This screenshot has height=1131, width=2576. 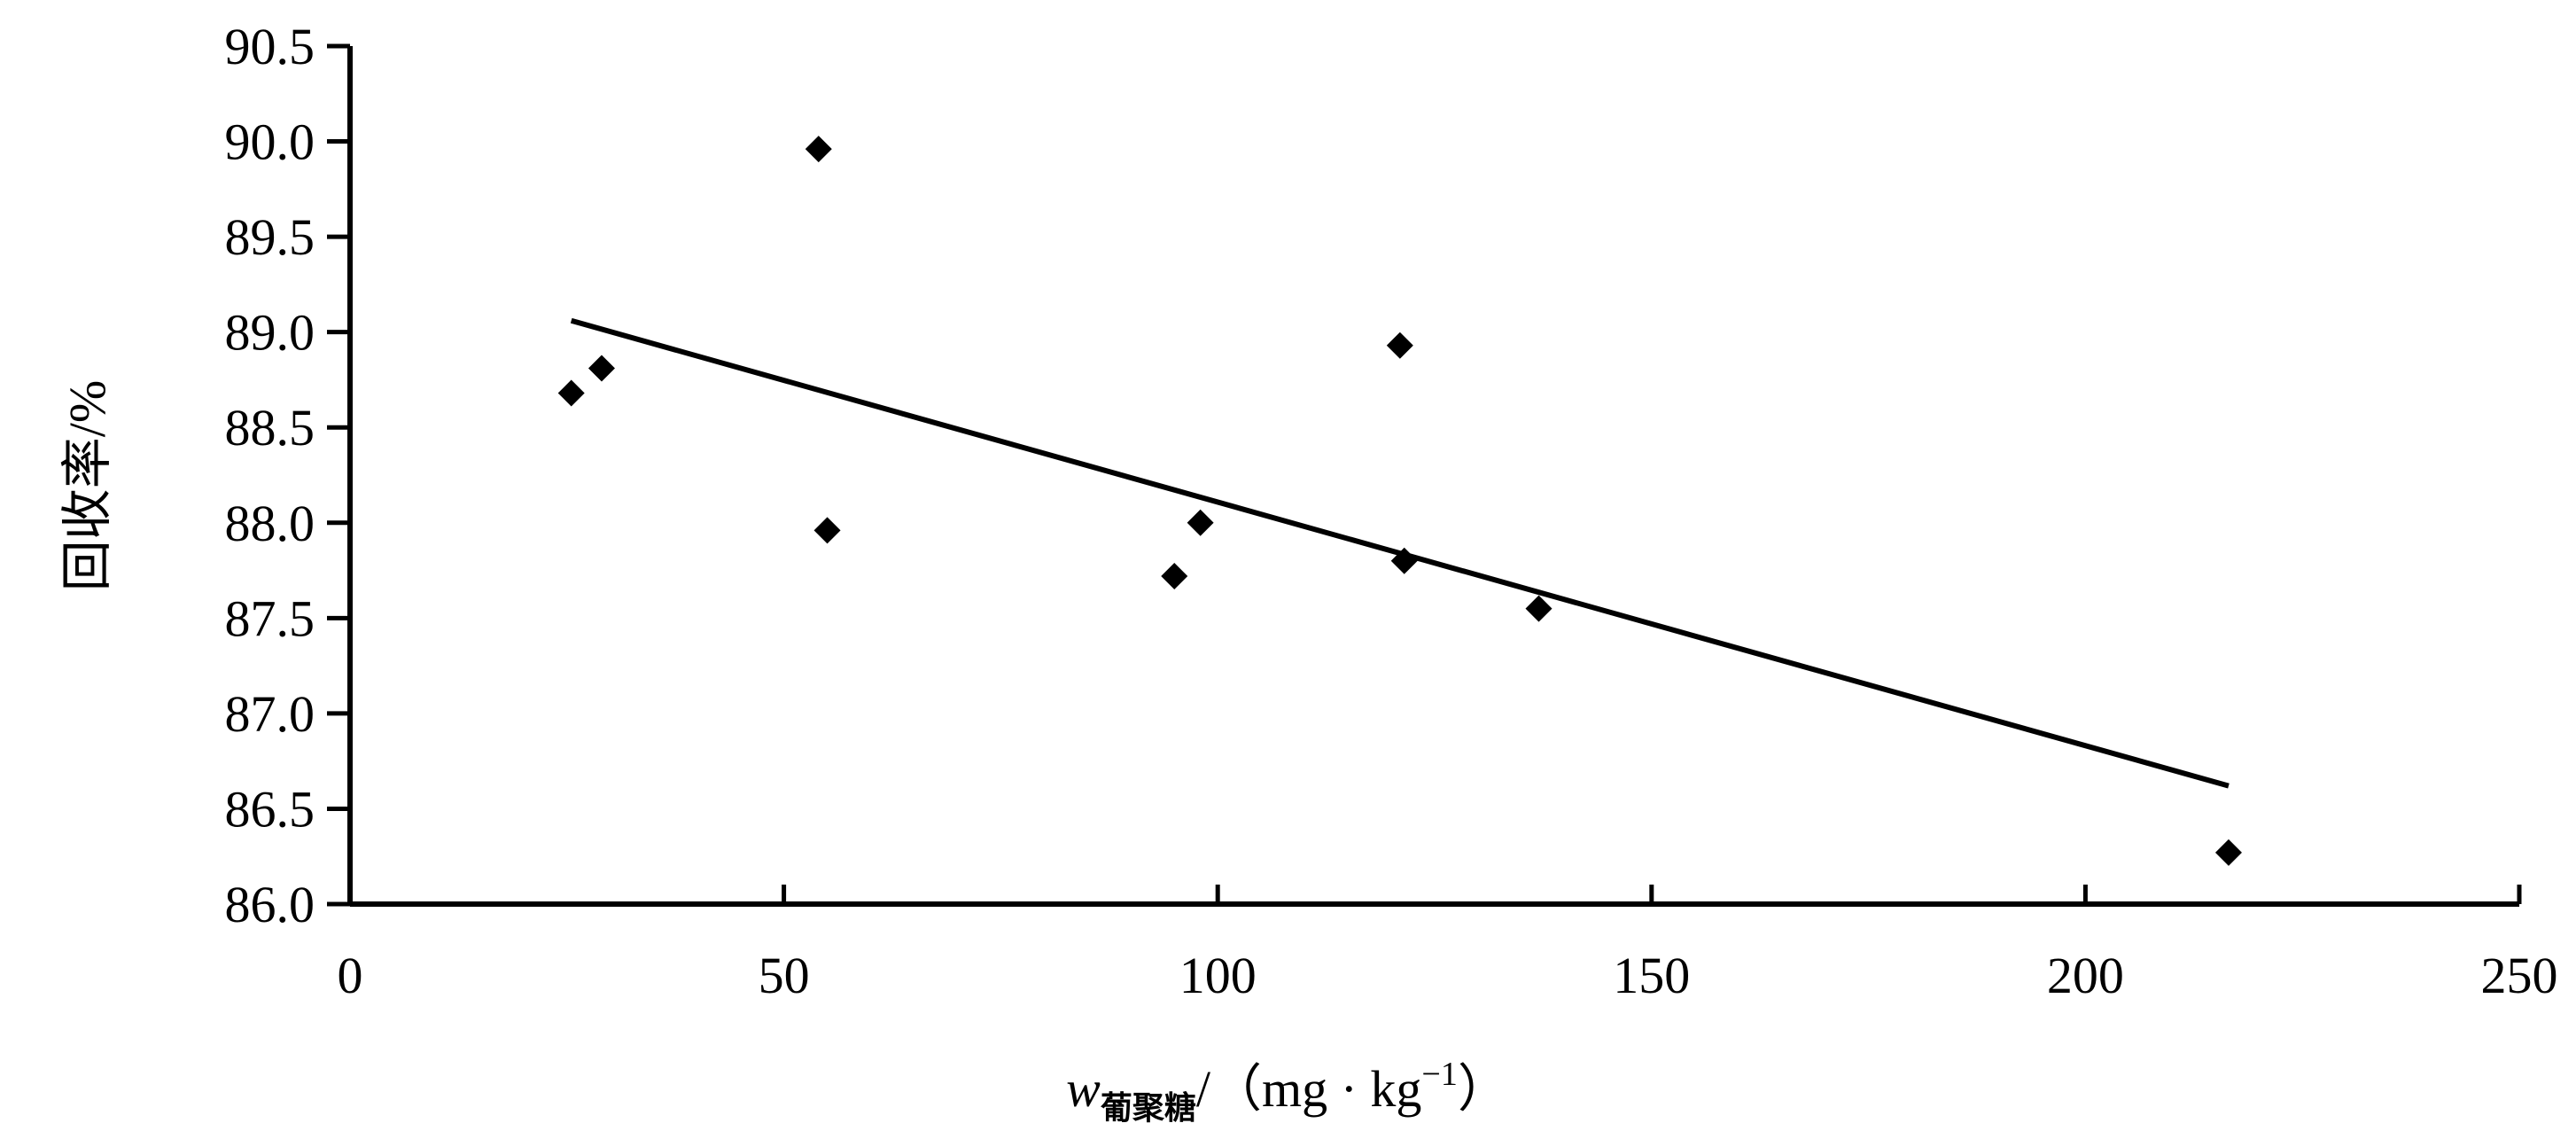 I want to click on x-axis-label: w葡聚糖/（mg · kg−1）, so click(x=1287, y=1091).